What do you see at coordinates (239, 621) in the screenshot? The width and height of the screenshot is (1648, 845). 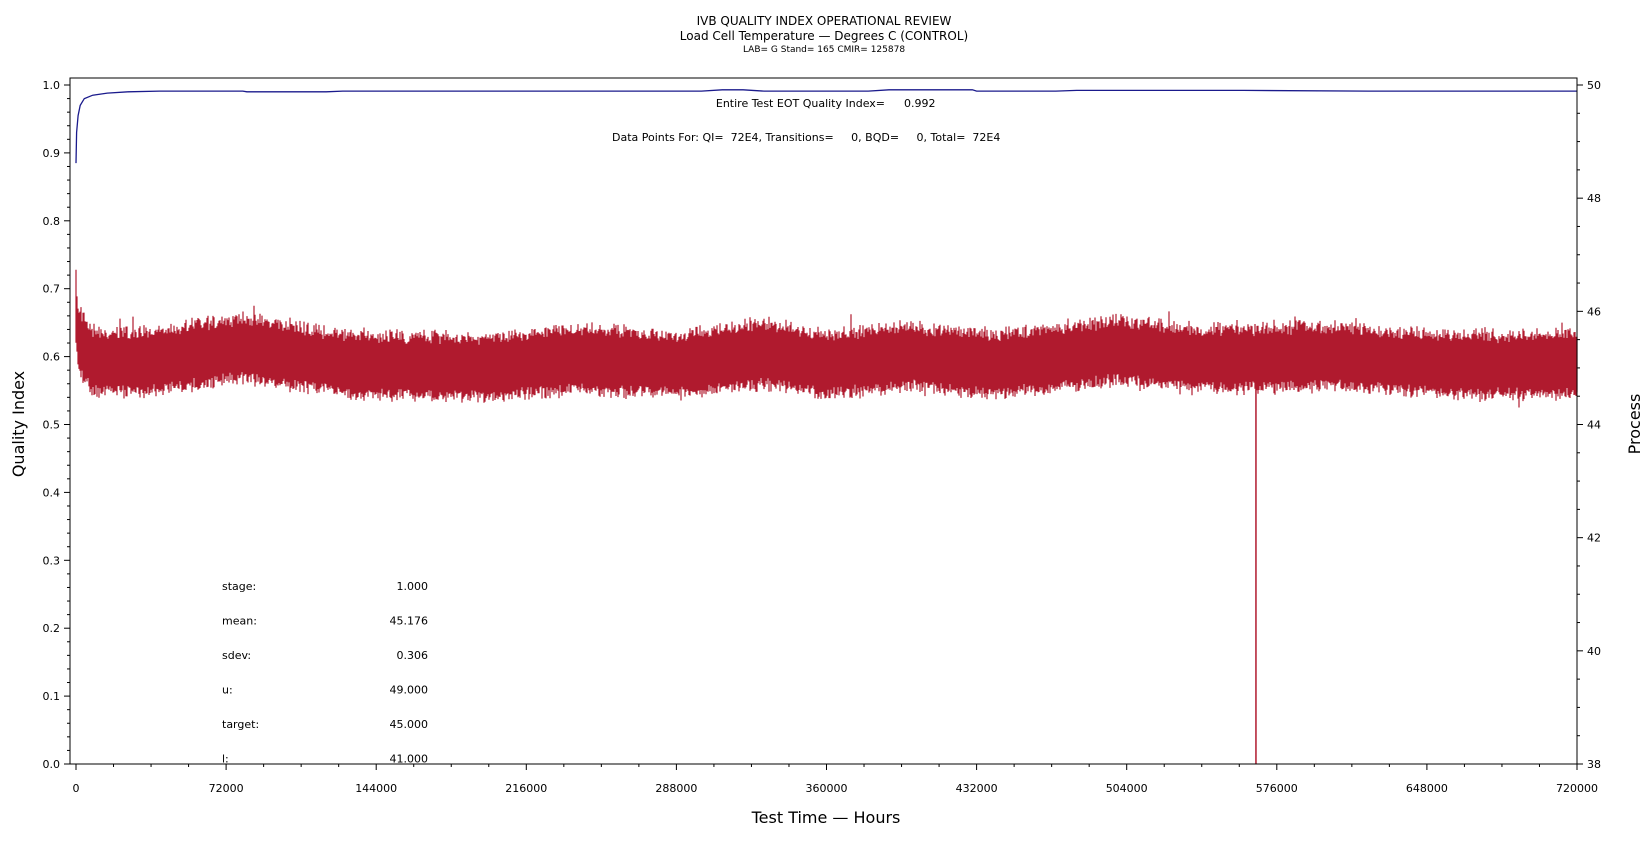 I see `stat-label: mean:` at bounding box center [239, 621].